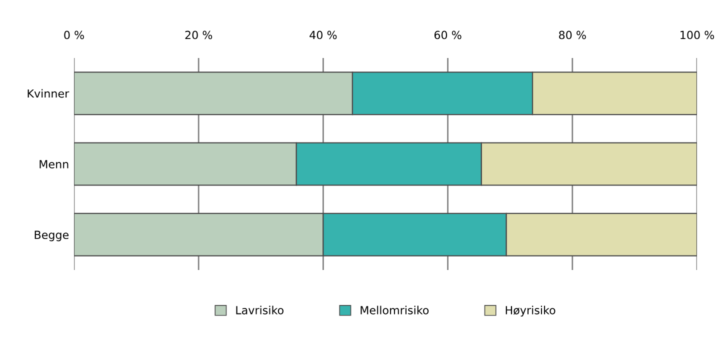  Describe the element at coordinates (323, 35) in the screenshot. I see `x-tick-label: 40 %` at that location.